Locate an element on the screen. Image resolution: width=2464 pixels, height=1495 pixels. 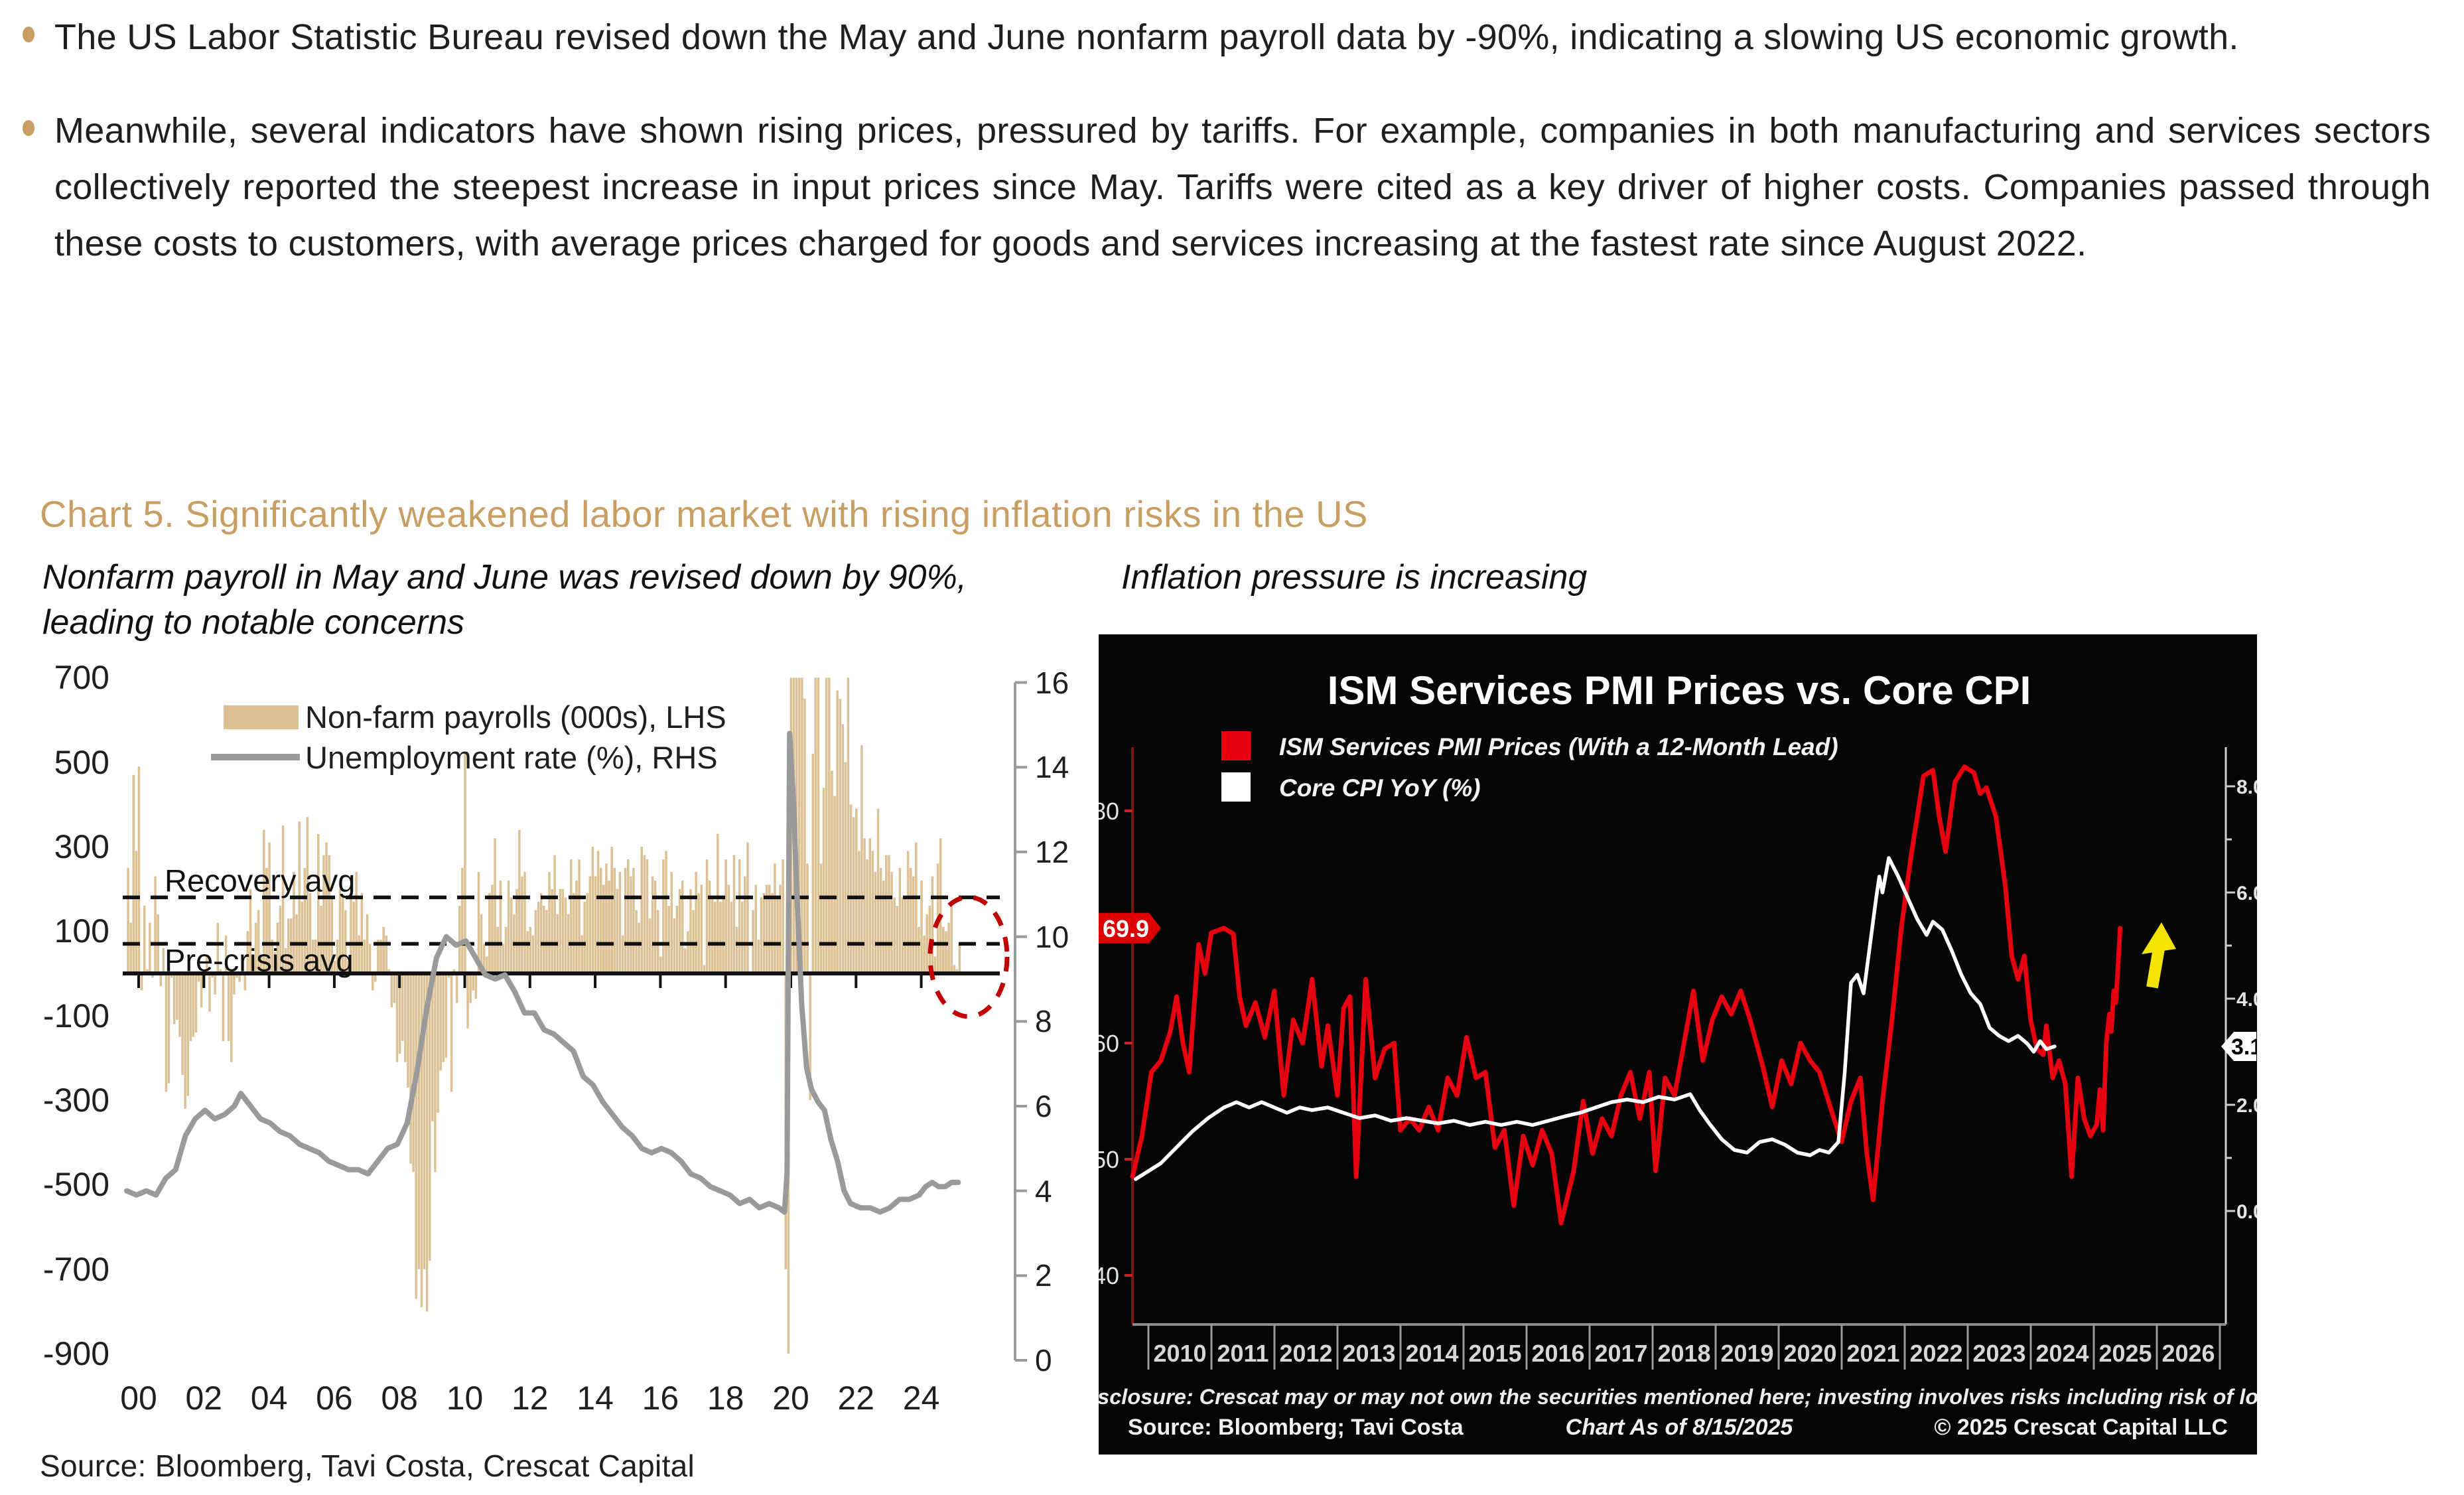
svg-text: 2016 is located at coordinates (1557, 1354).